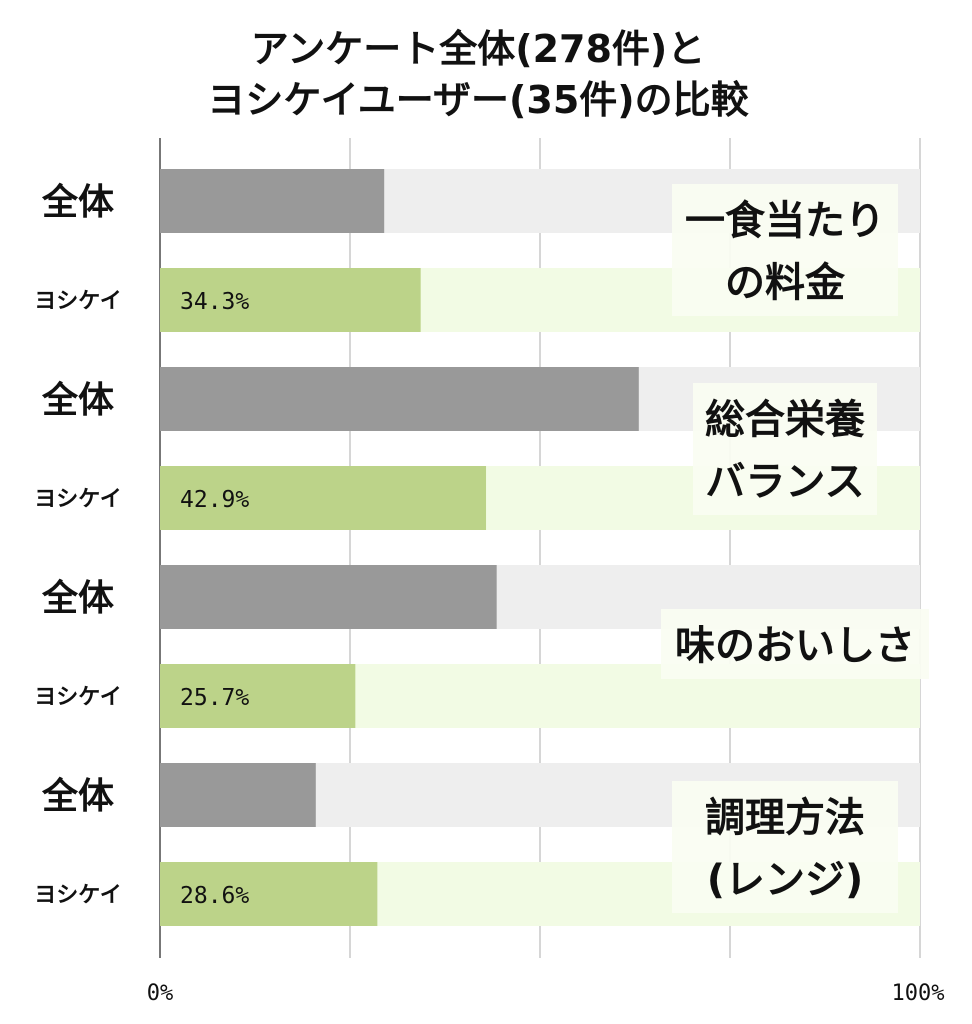  What do you see at coordinates (160, 993) in the screenshot?
I see `x-tick-0: 0%` at bounding box center [160, 993].